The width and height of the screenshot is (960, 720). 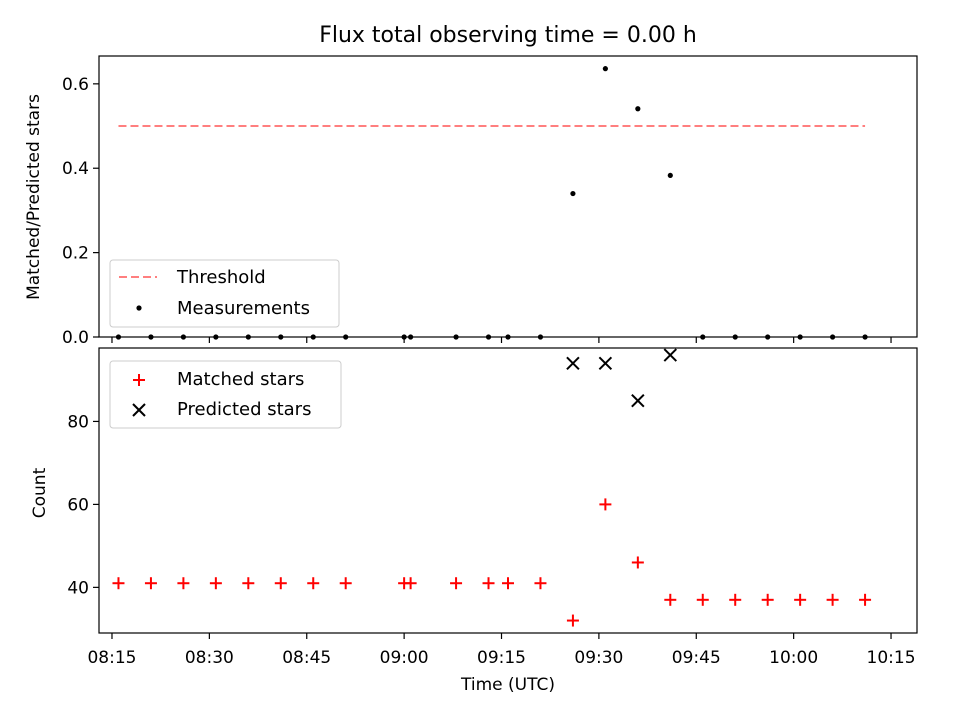 I want to click on top-y-tick-label: 0.4, so click(x=75, y=169).